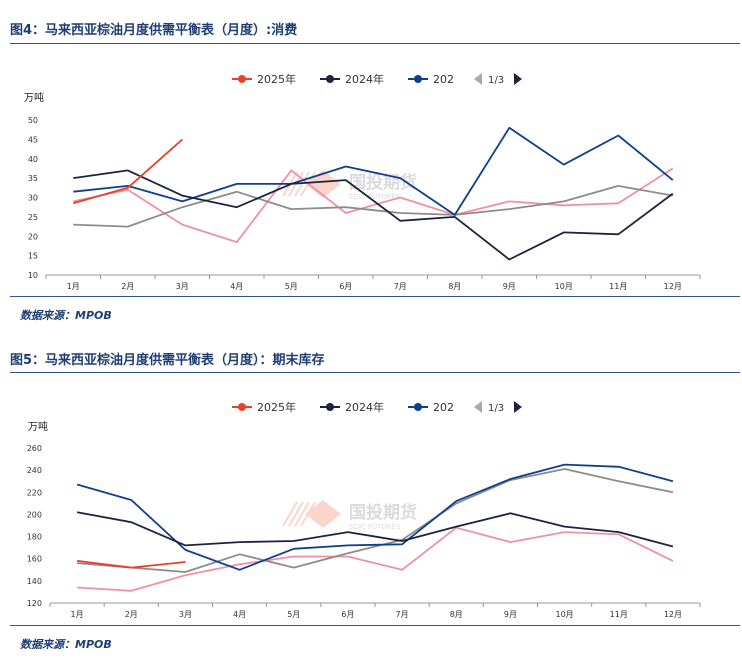 This screenshot has height=661, width=742. I want to click on y-tick-label: 40, so click(33, 159).